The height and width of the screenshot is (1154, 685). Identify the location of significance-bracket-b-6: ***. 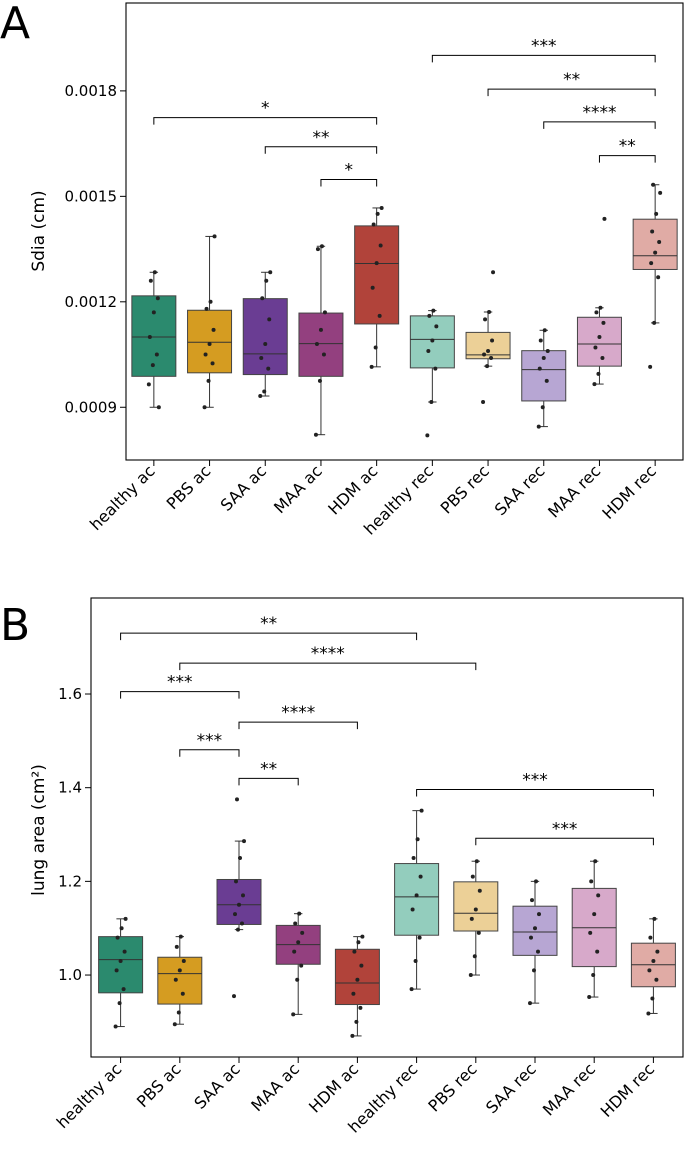
(535, 784).